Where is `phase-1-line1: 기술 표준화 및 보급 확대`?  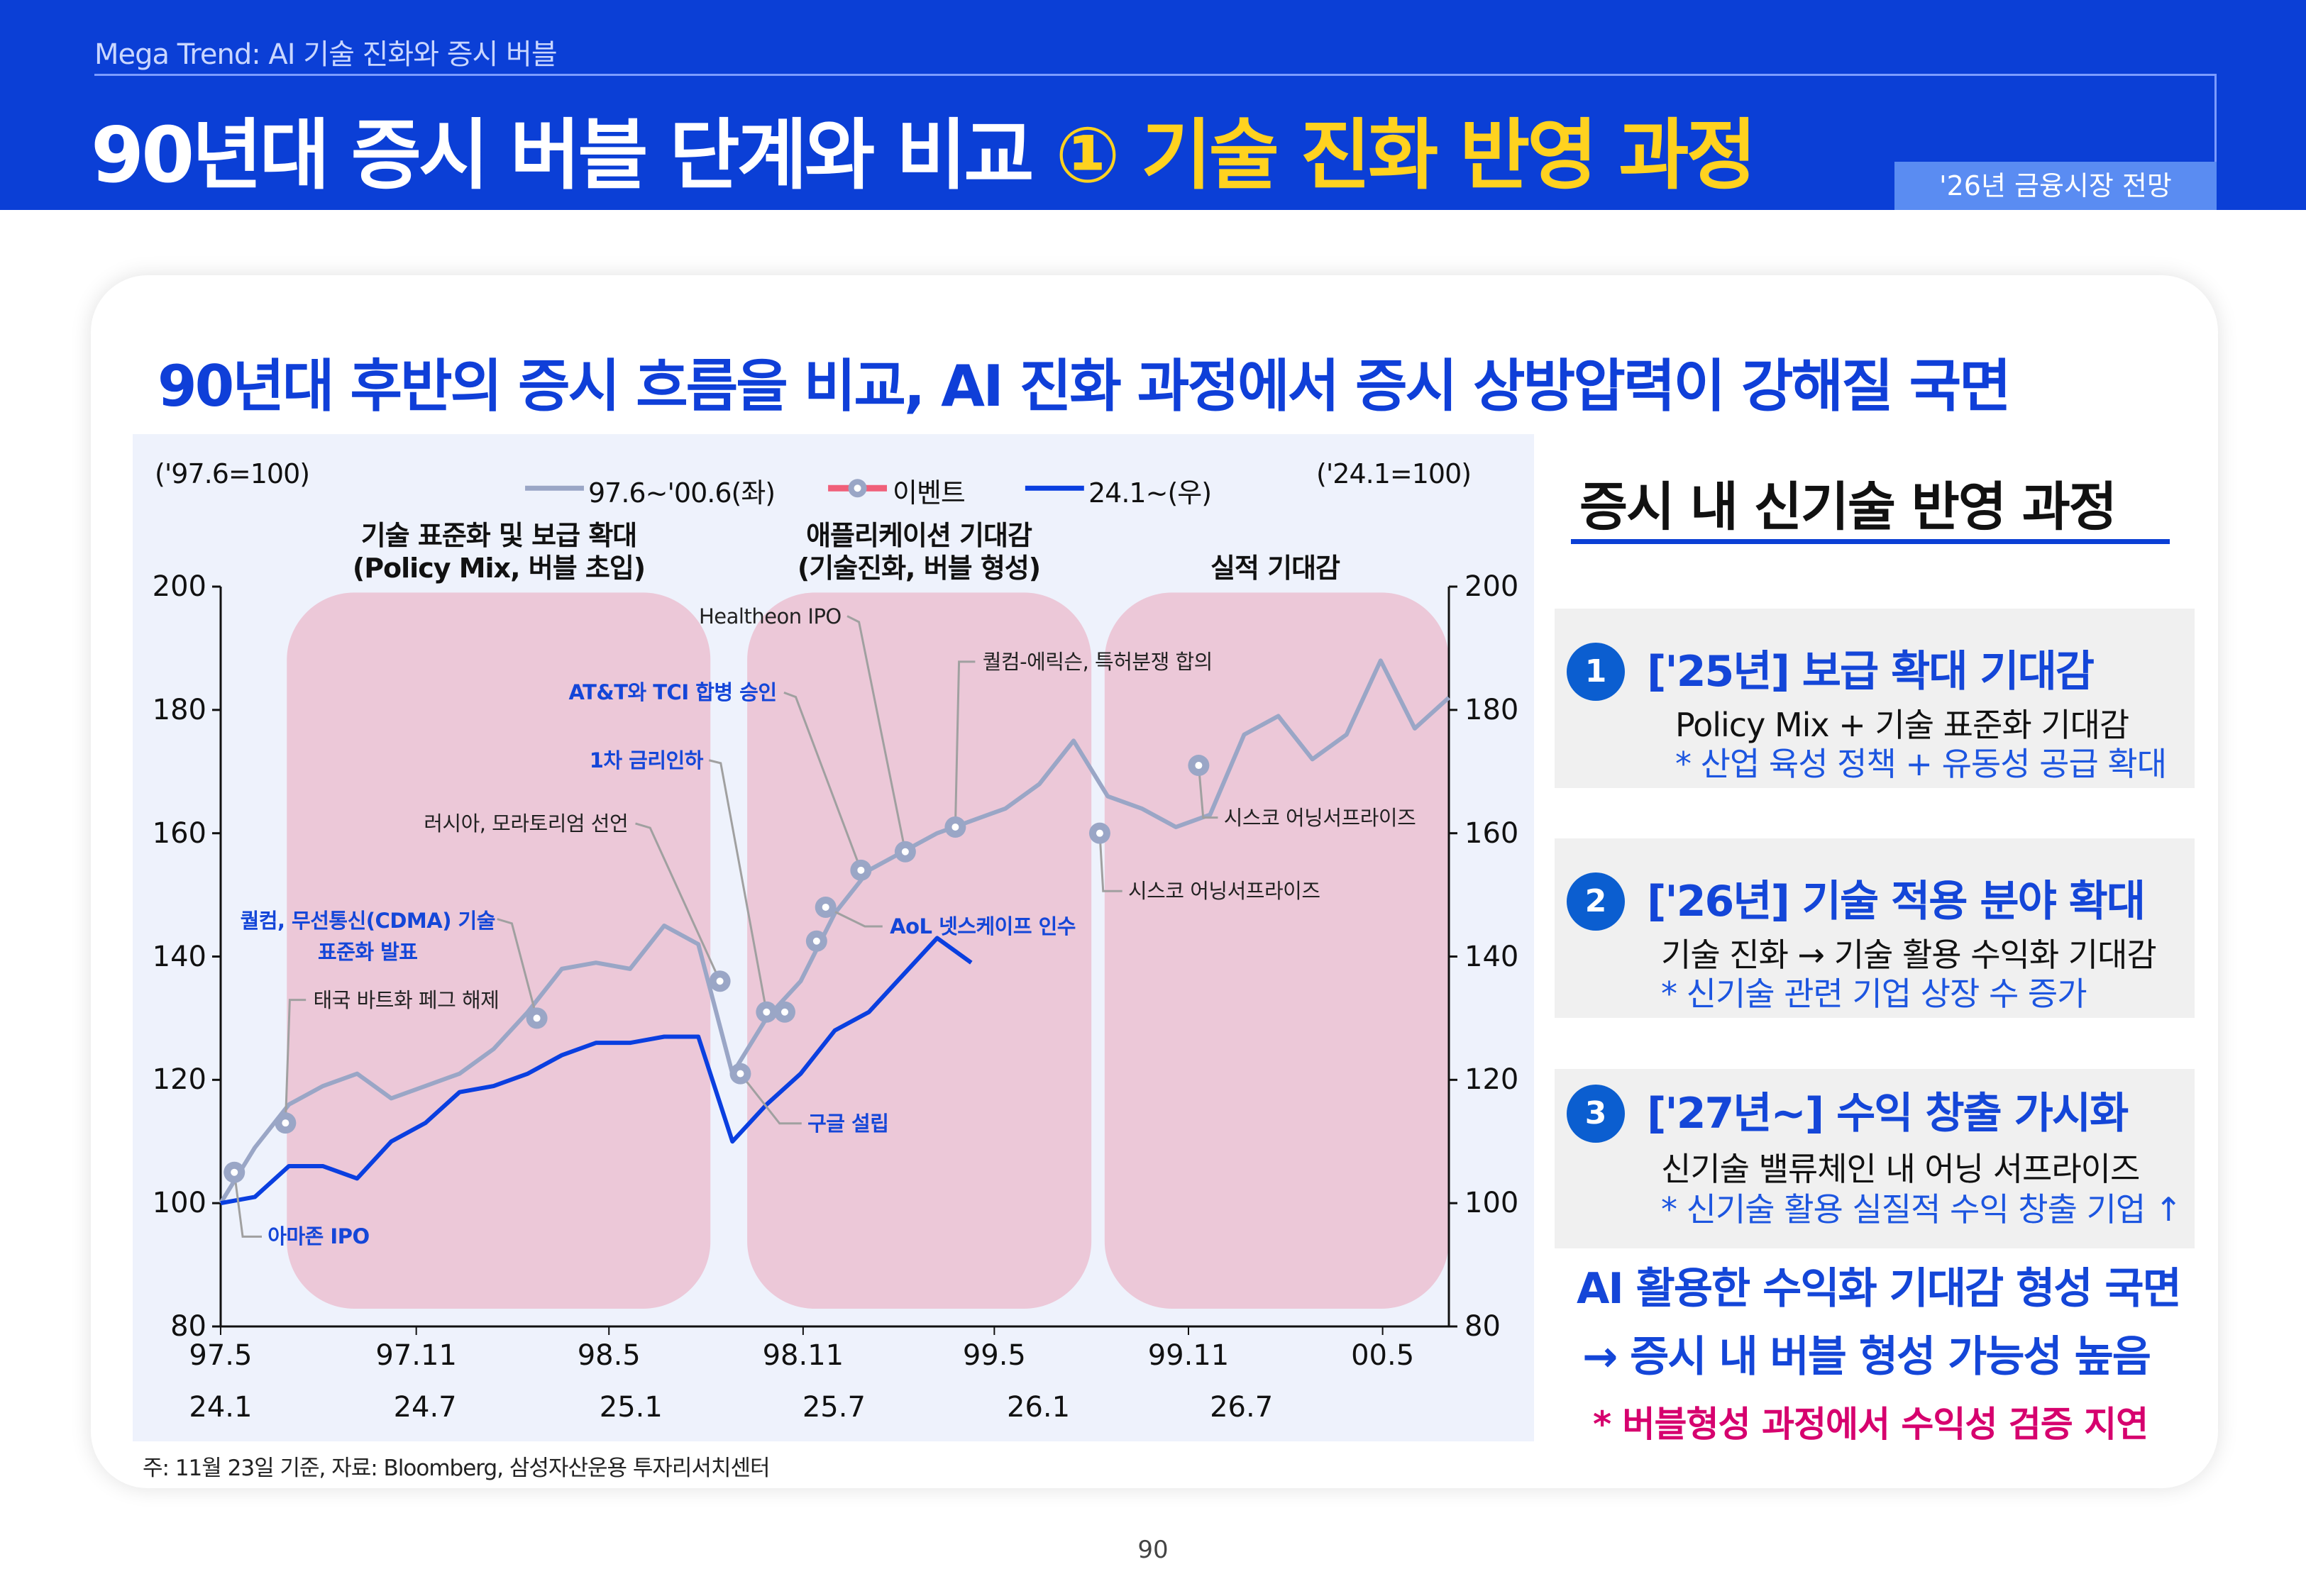 phase-1-line1: 기술 표준화 및 보급 확대 is located at coordinates (499, 536).